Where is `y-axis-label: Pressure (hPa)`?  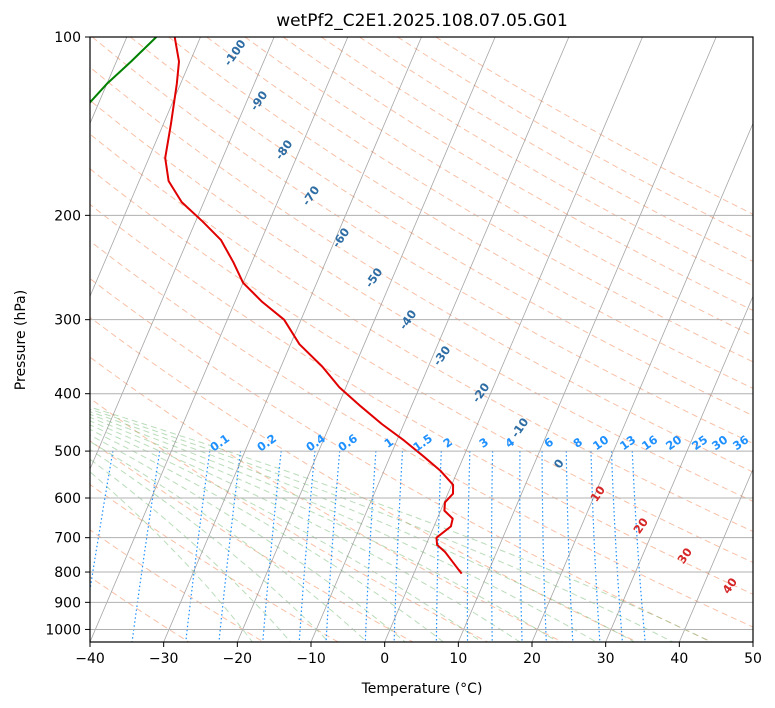 y-axis-label: Pressure (hPa) is located at coordinates (21, 340).